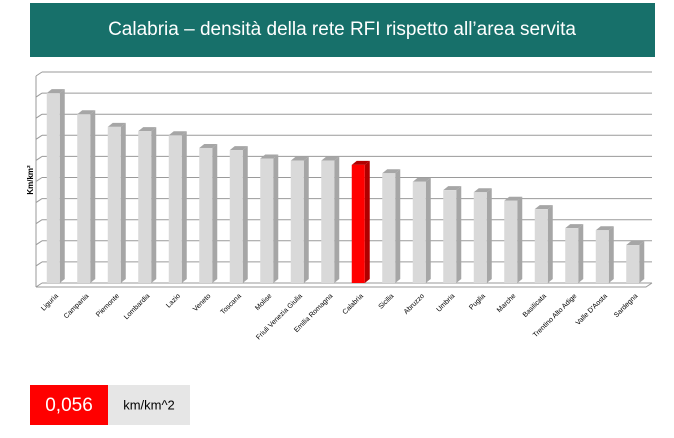 Image resolution: width=674 pixels, height=438 pixels. What do you see at coordinates (353, 304) in the screenshot?
I see `x-tick-label: Calabria` at bounding box center [353, 304].